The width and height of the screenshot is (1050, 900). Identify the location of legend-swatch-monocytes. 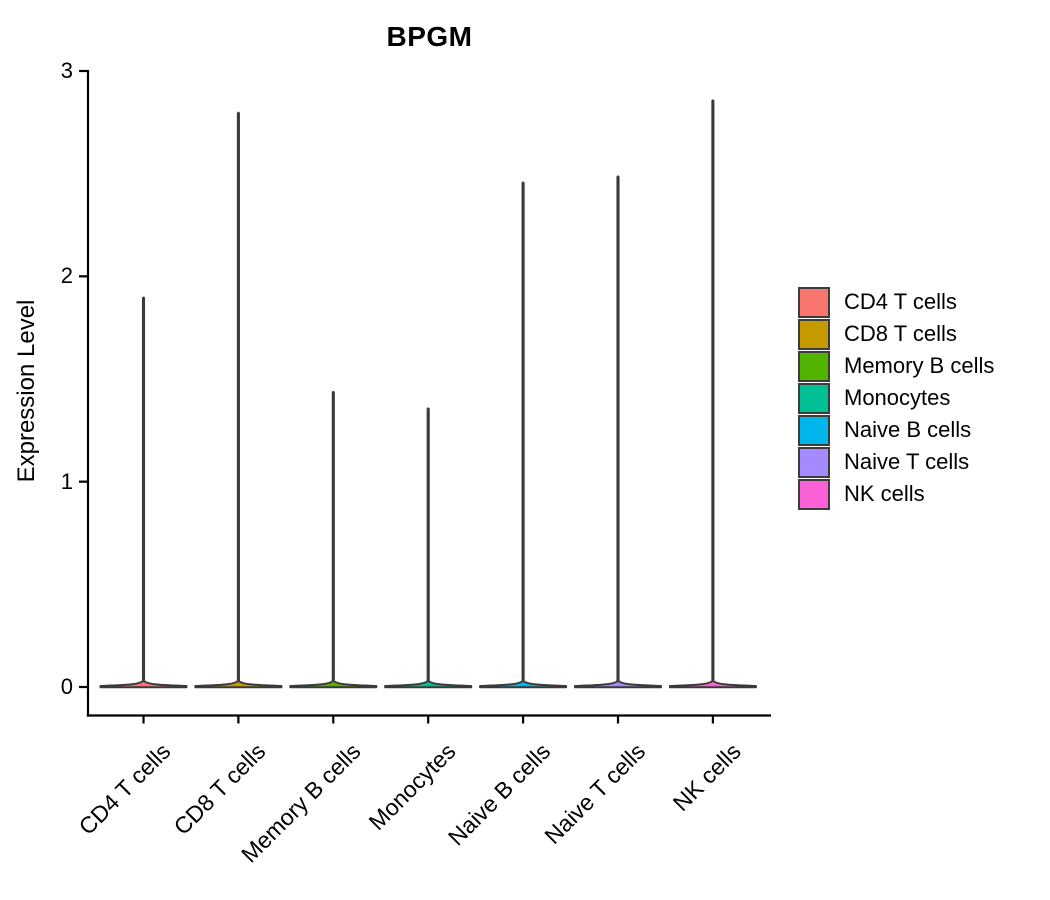
(814, 398).